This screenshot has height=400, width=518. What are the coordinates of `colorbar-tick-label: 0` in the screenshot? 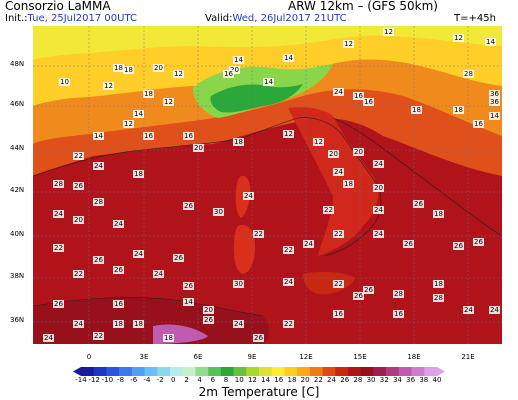 It's located at (173, 380).